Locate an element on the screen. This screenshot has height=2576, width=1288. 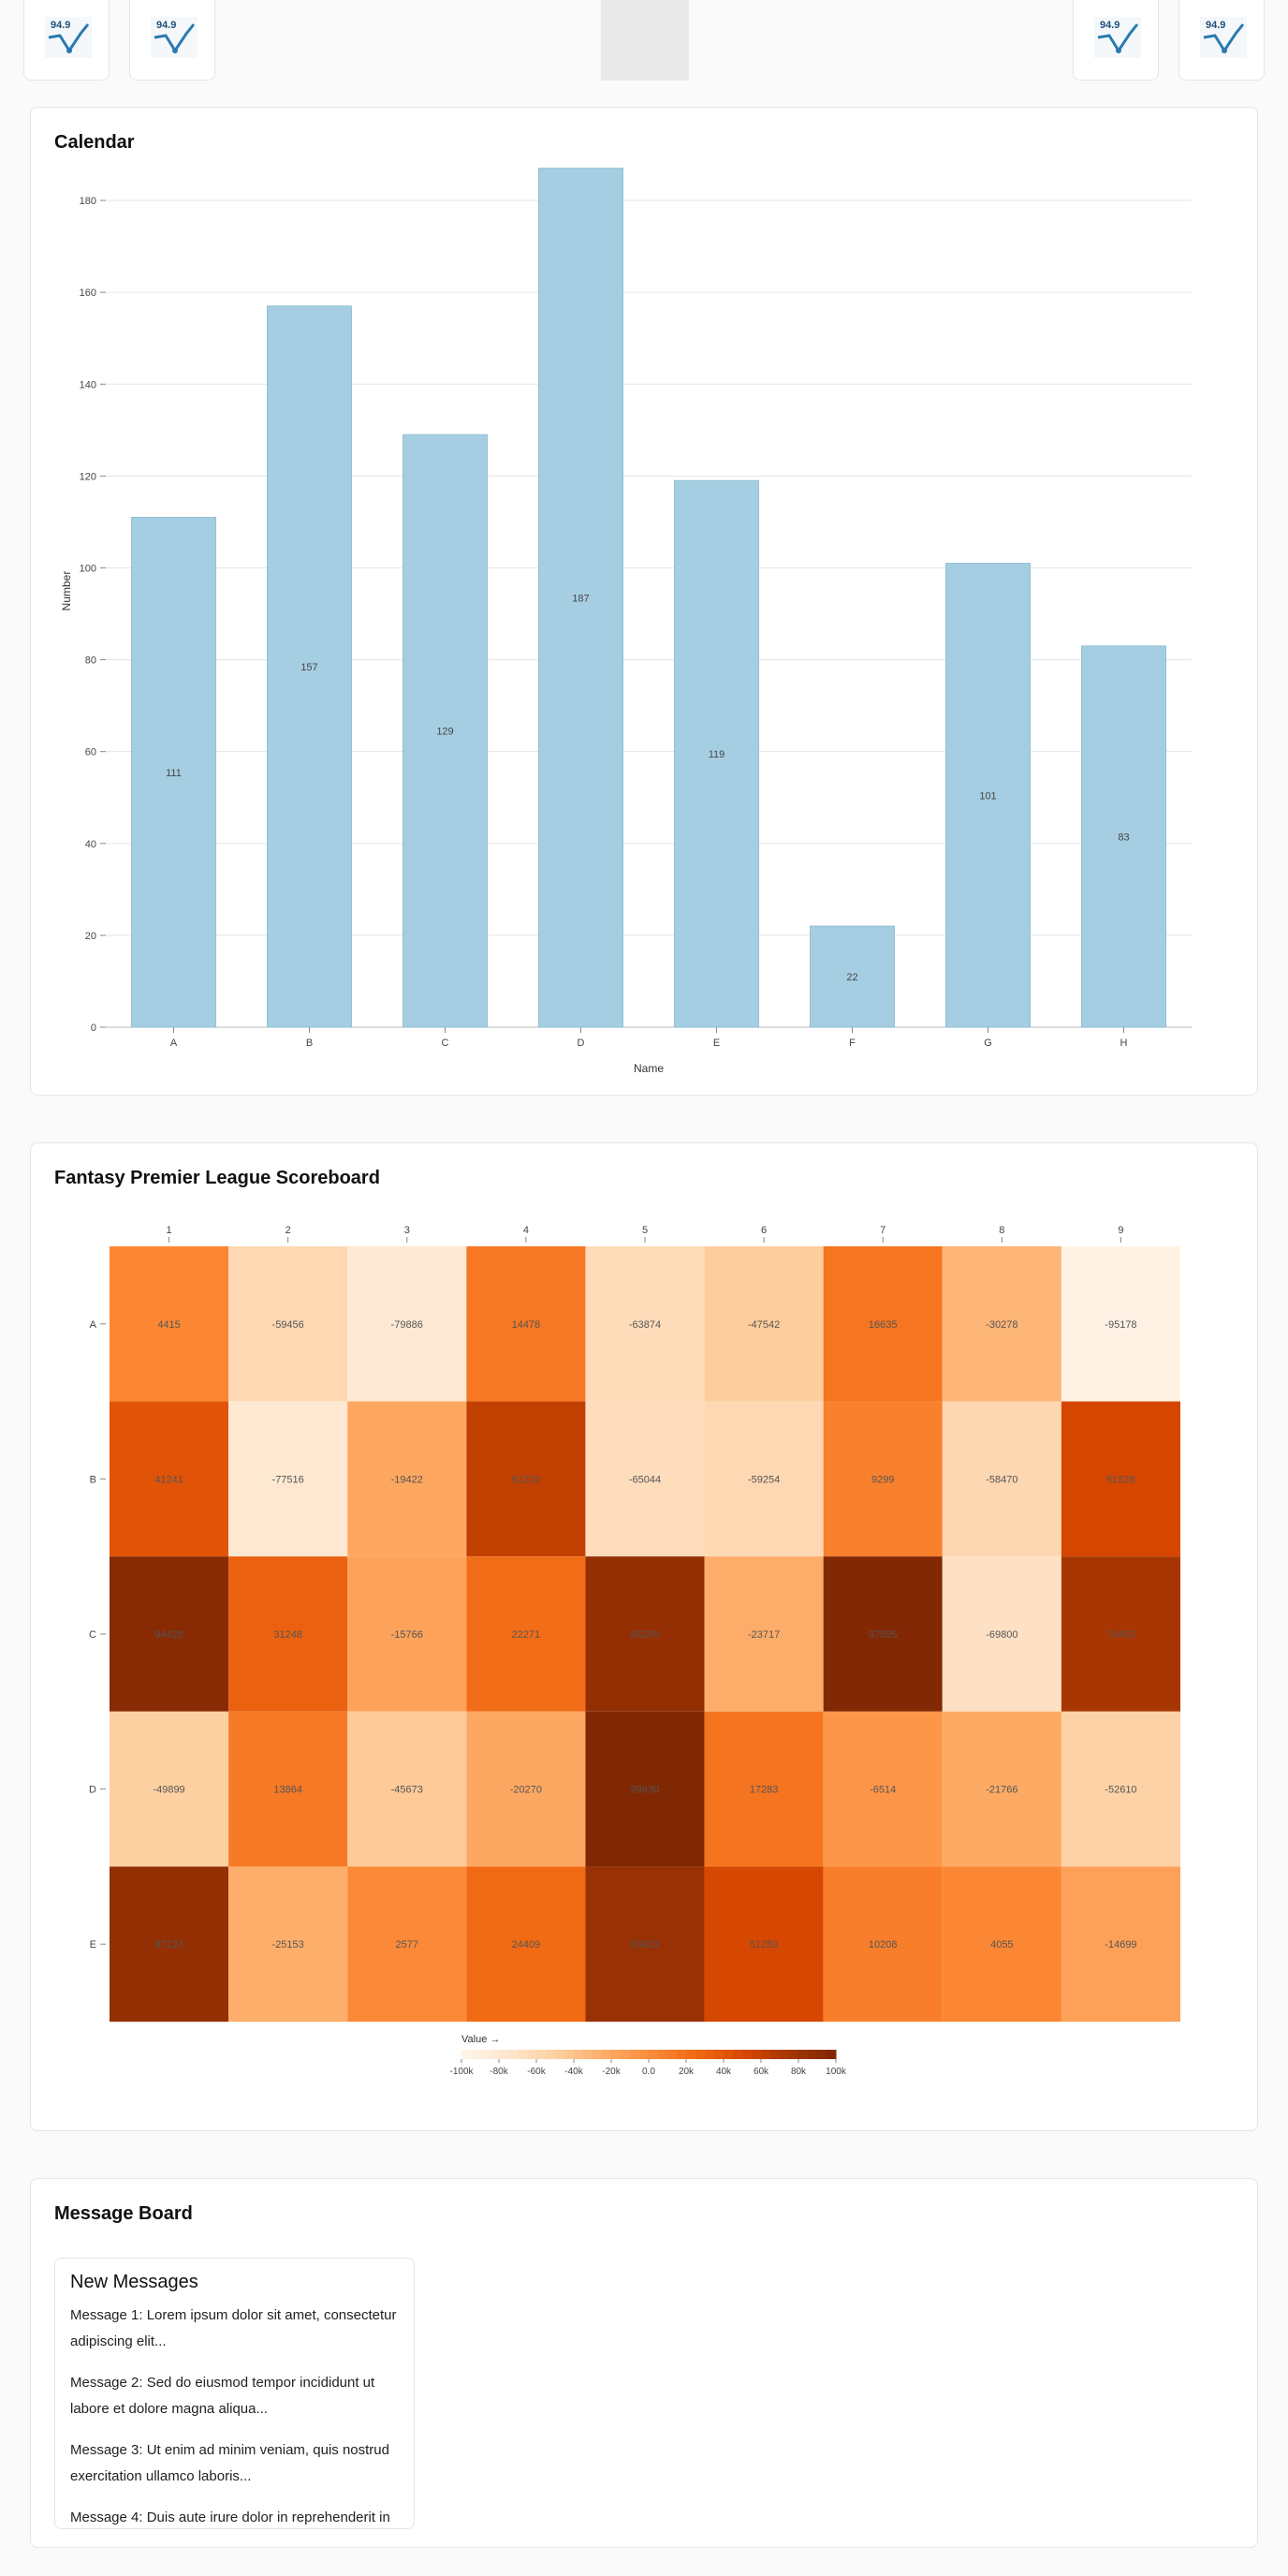
cell-value-label: -19422 is located at coordinates (407, 1479).